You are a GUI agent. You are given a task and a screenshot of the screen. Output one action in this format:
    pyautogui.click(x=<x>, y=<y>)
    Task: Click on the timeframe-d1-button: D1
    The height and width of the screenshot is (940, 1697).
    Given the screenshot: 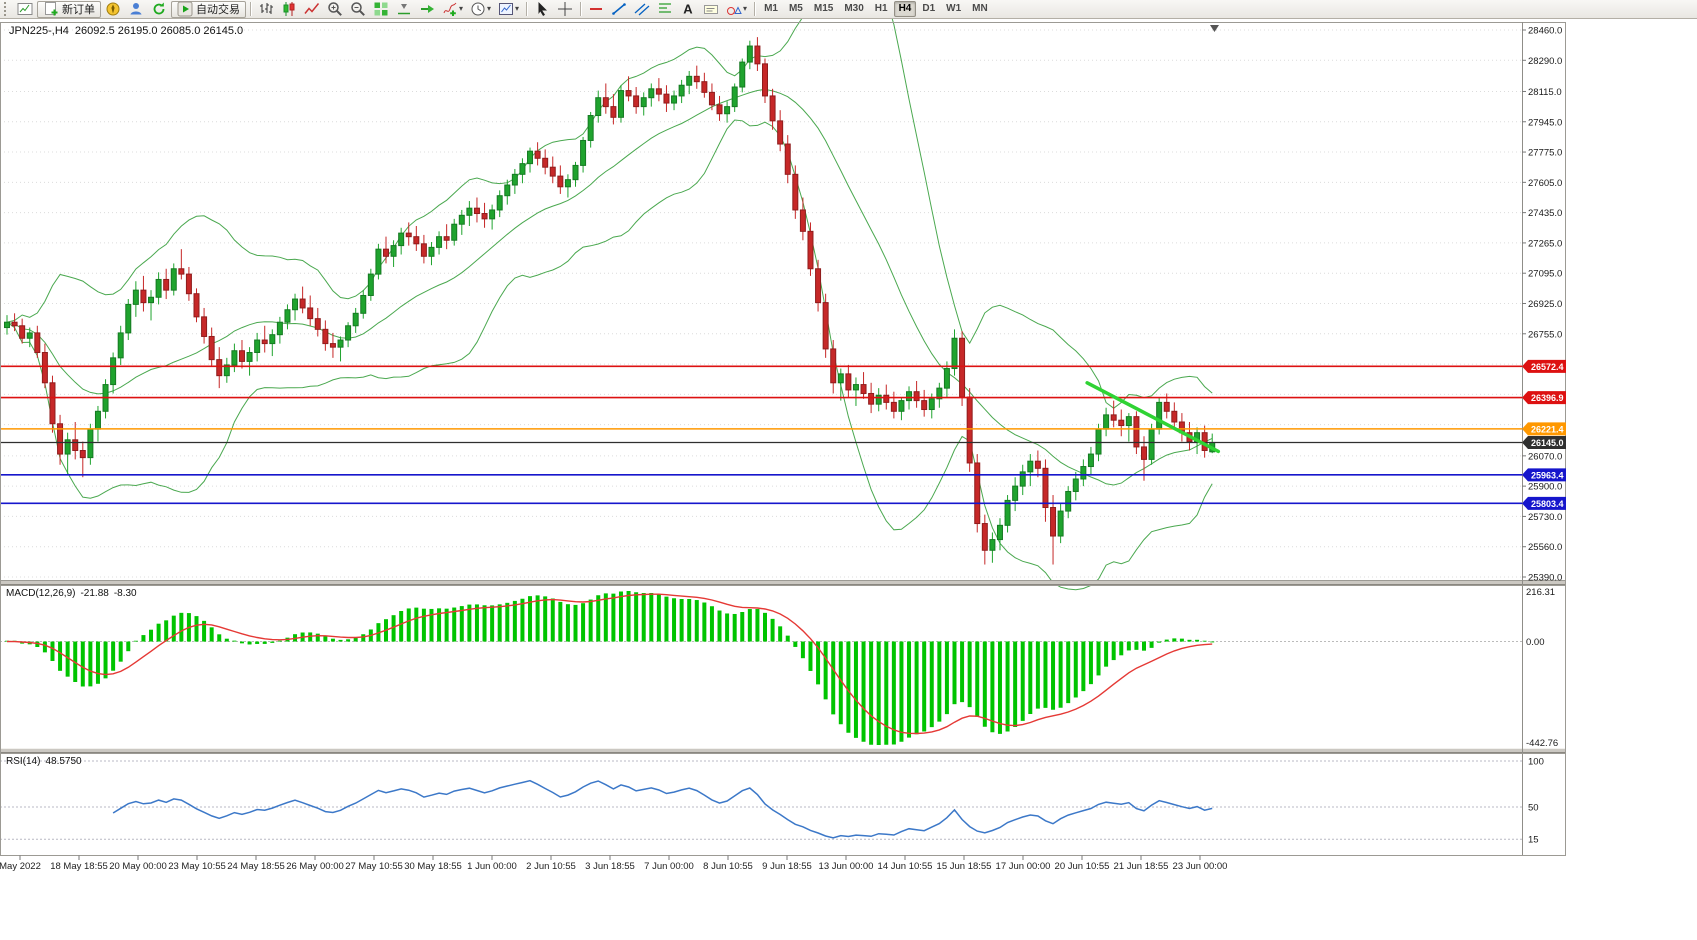 What is the action you would take?
    pyautogui.click(x=928, y=9)
    